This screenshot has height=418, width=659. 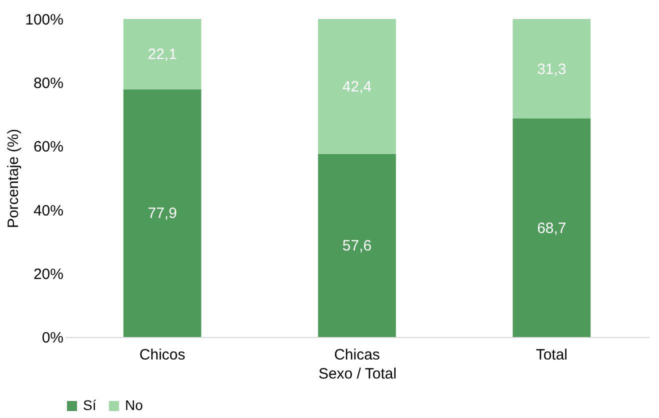 I want to click on y-tick-label: 80%, so click(x=48, y=83).